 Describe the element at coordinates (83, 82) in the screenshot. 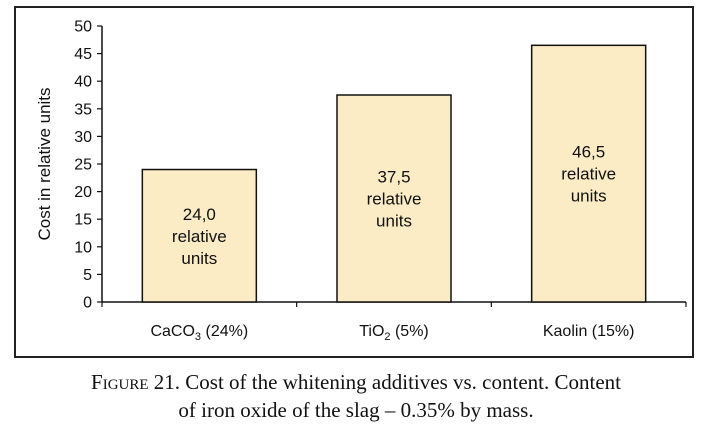

I see `y-tick-label: 40` at that location.